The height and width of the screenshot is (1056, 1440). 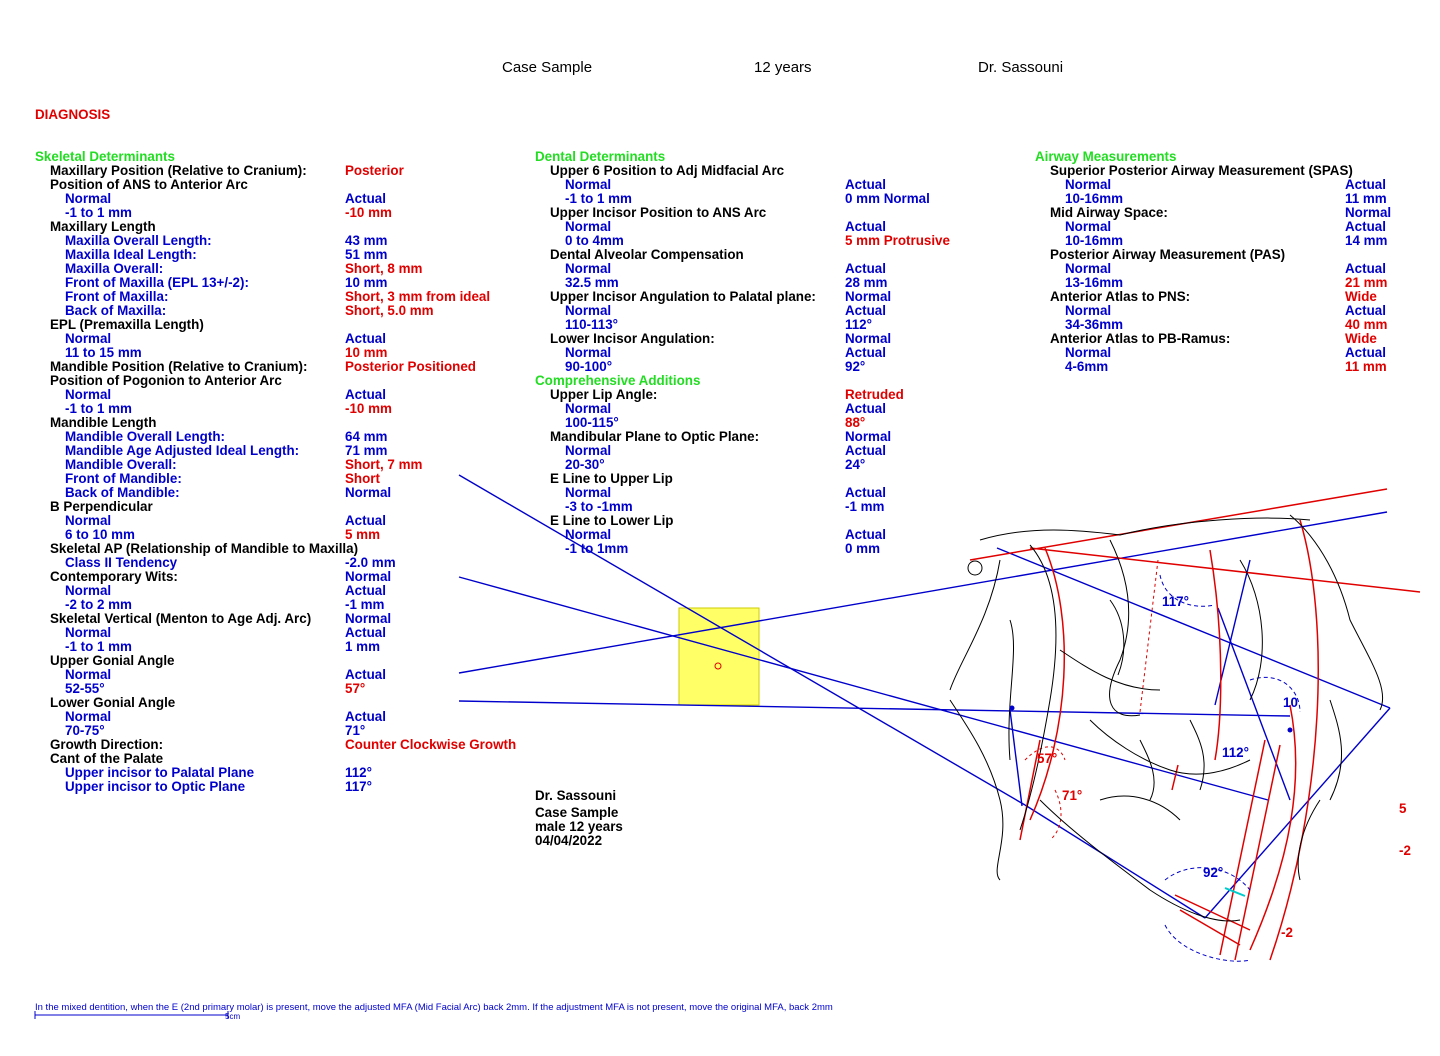 I want to click on measurement-label: 6 to 10 mm, so click(x=100, y=534).